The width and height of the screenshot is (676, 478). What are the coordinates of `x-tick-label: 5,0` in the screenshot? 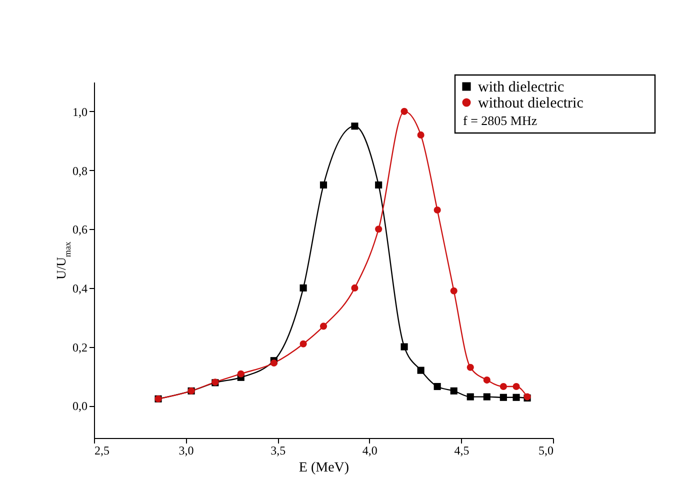 It's located at (546, 451).